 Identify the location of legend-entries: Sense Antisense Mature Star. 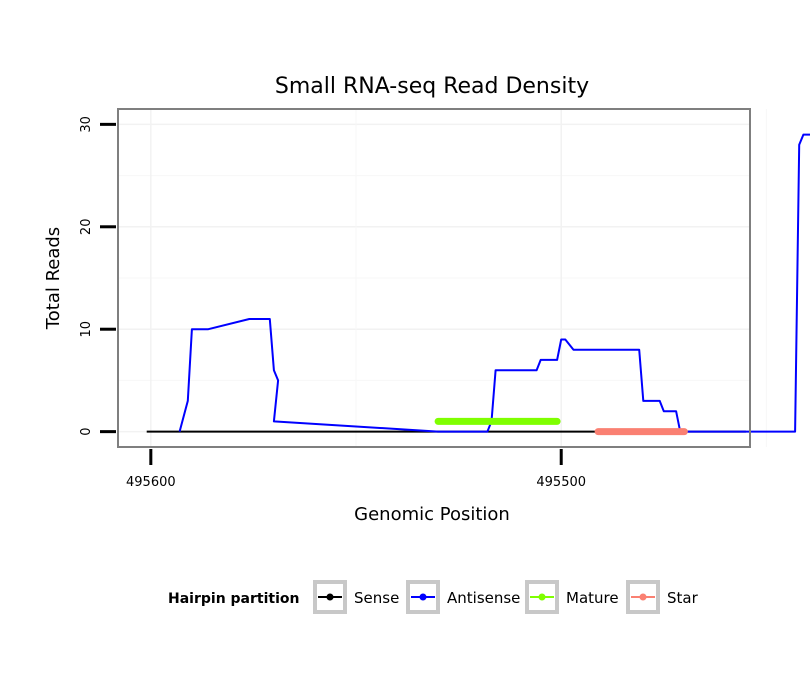
(506, 597).